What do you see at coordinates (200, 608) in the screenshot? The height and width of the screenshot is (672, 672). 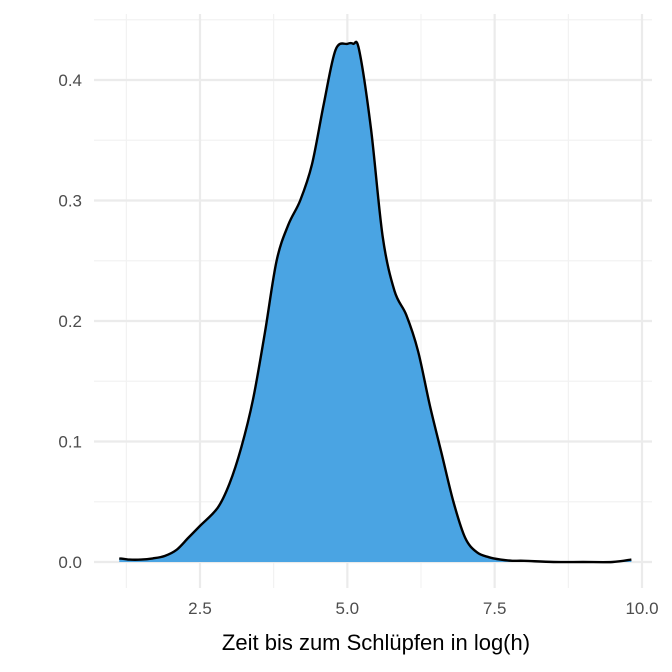 I see `x-tick-label: 2.5` at bounding box center [200, 608].